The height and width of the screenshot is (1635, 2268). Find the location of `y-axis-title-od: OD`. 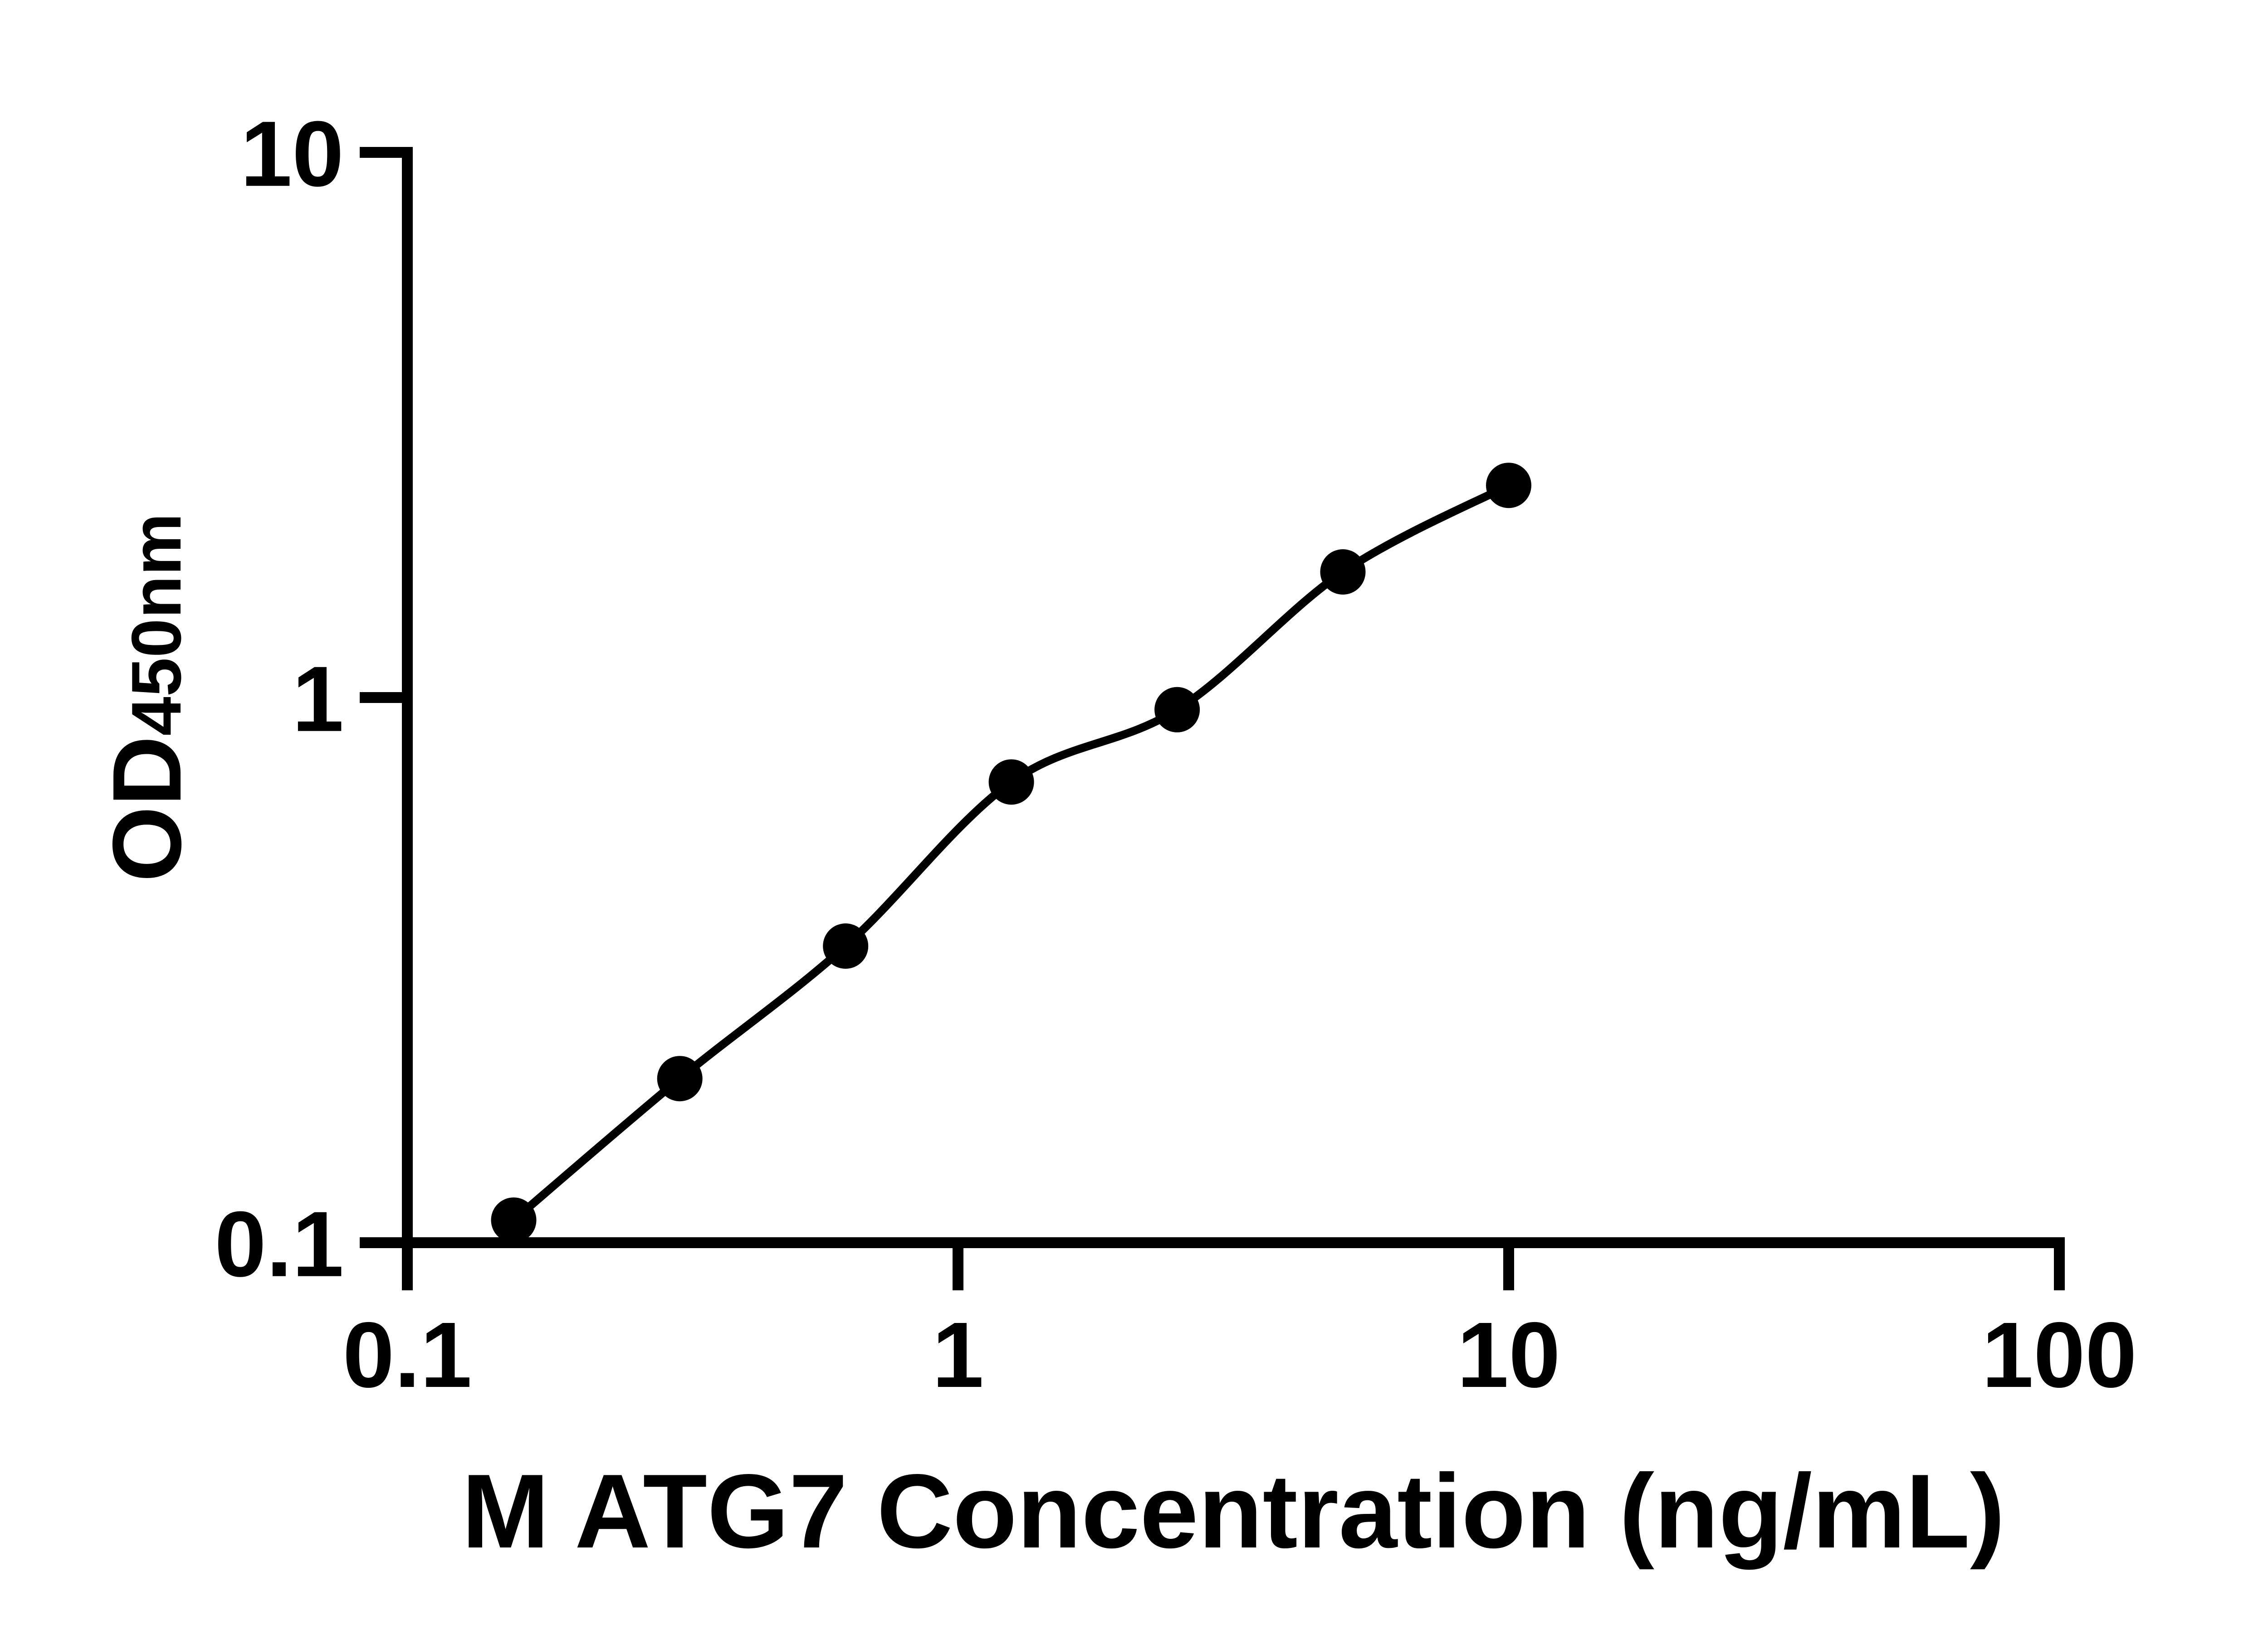

y-axis-title-od: OD is located at coordinates (147, 809).